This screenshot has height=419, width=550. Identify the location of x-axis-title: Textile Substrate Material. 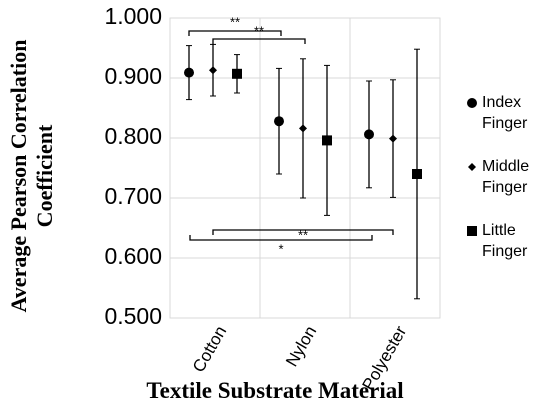
(275, 390).